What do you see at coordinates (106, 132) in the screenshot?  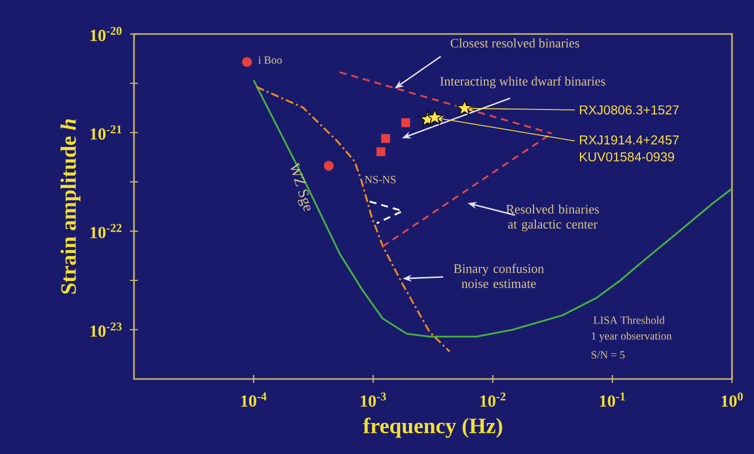 I see `y-tick-label: 10$^{-21}$` at bounding box center [106, 132].